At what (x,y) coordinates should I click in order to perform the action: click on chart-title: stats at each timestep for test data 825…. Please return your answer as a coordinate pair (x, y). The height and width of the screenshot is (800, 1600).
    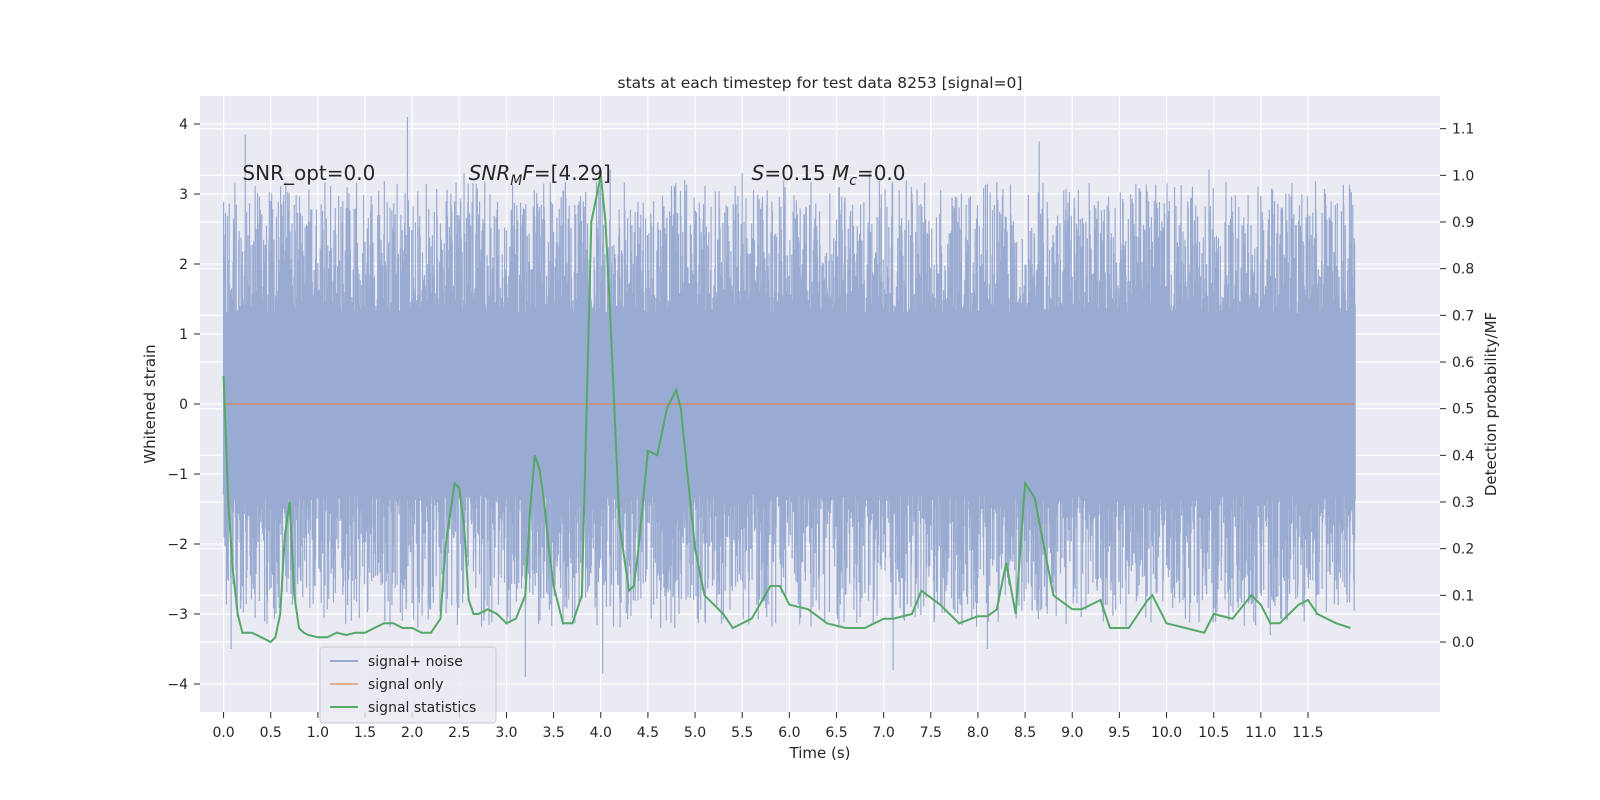
    Looking at the image, I should click on (820, 83).